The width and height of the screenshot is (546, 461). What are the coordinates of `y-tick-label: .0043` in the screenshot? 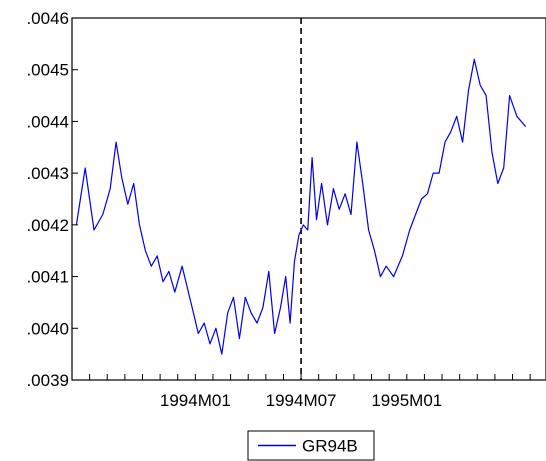 It's located at (47, 173).